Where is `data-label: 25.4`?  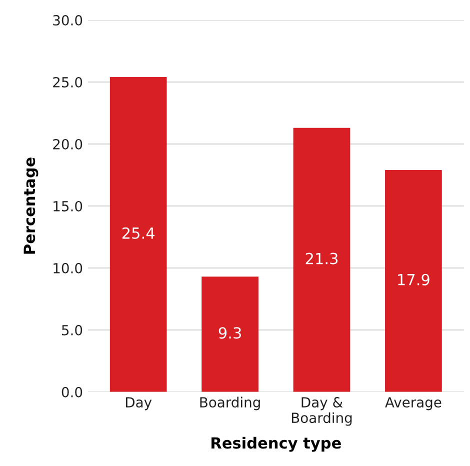
data-label: 25.4 is located at coordinates (138, 233).